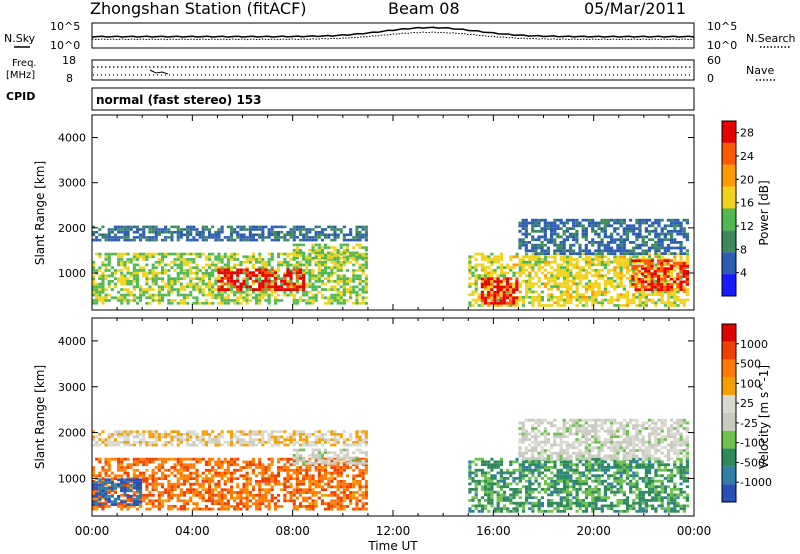 Image resolution: width=800 pixels, height=554 pixels. Describe the element at coordinates (729, 285) in the screenshot. I see `colorbar-segment` at that location.